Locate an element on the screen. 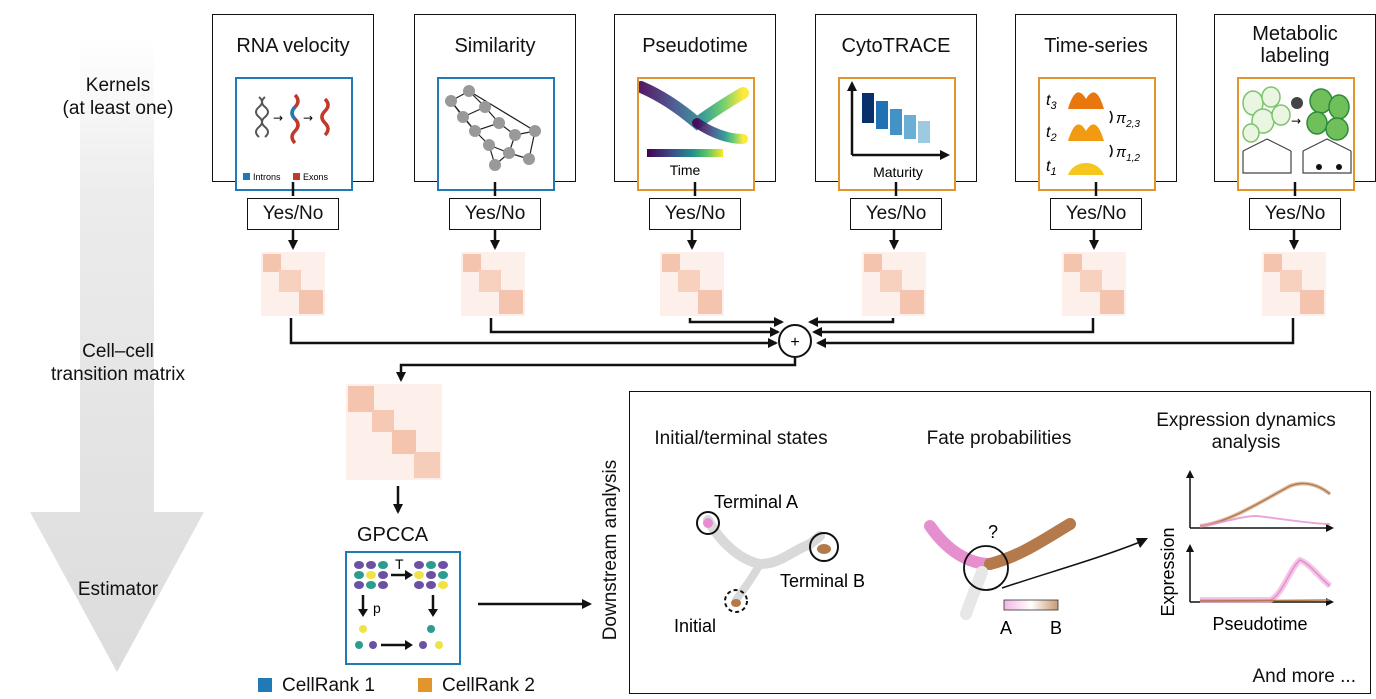  kernel-title: CytoTRACE is located at coordinates (896, 46).